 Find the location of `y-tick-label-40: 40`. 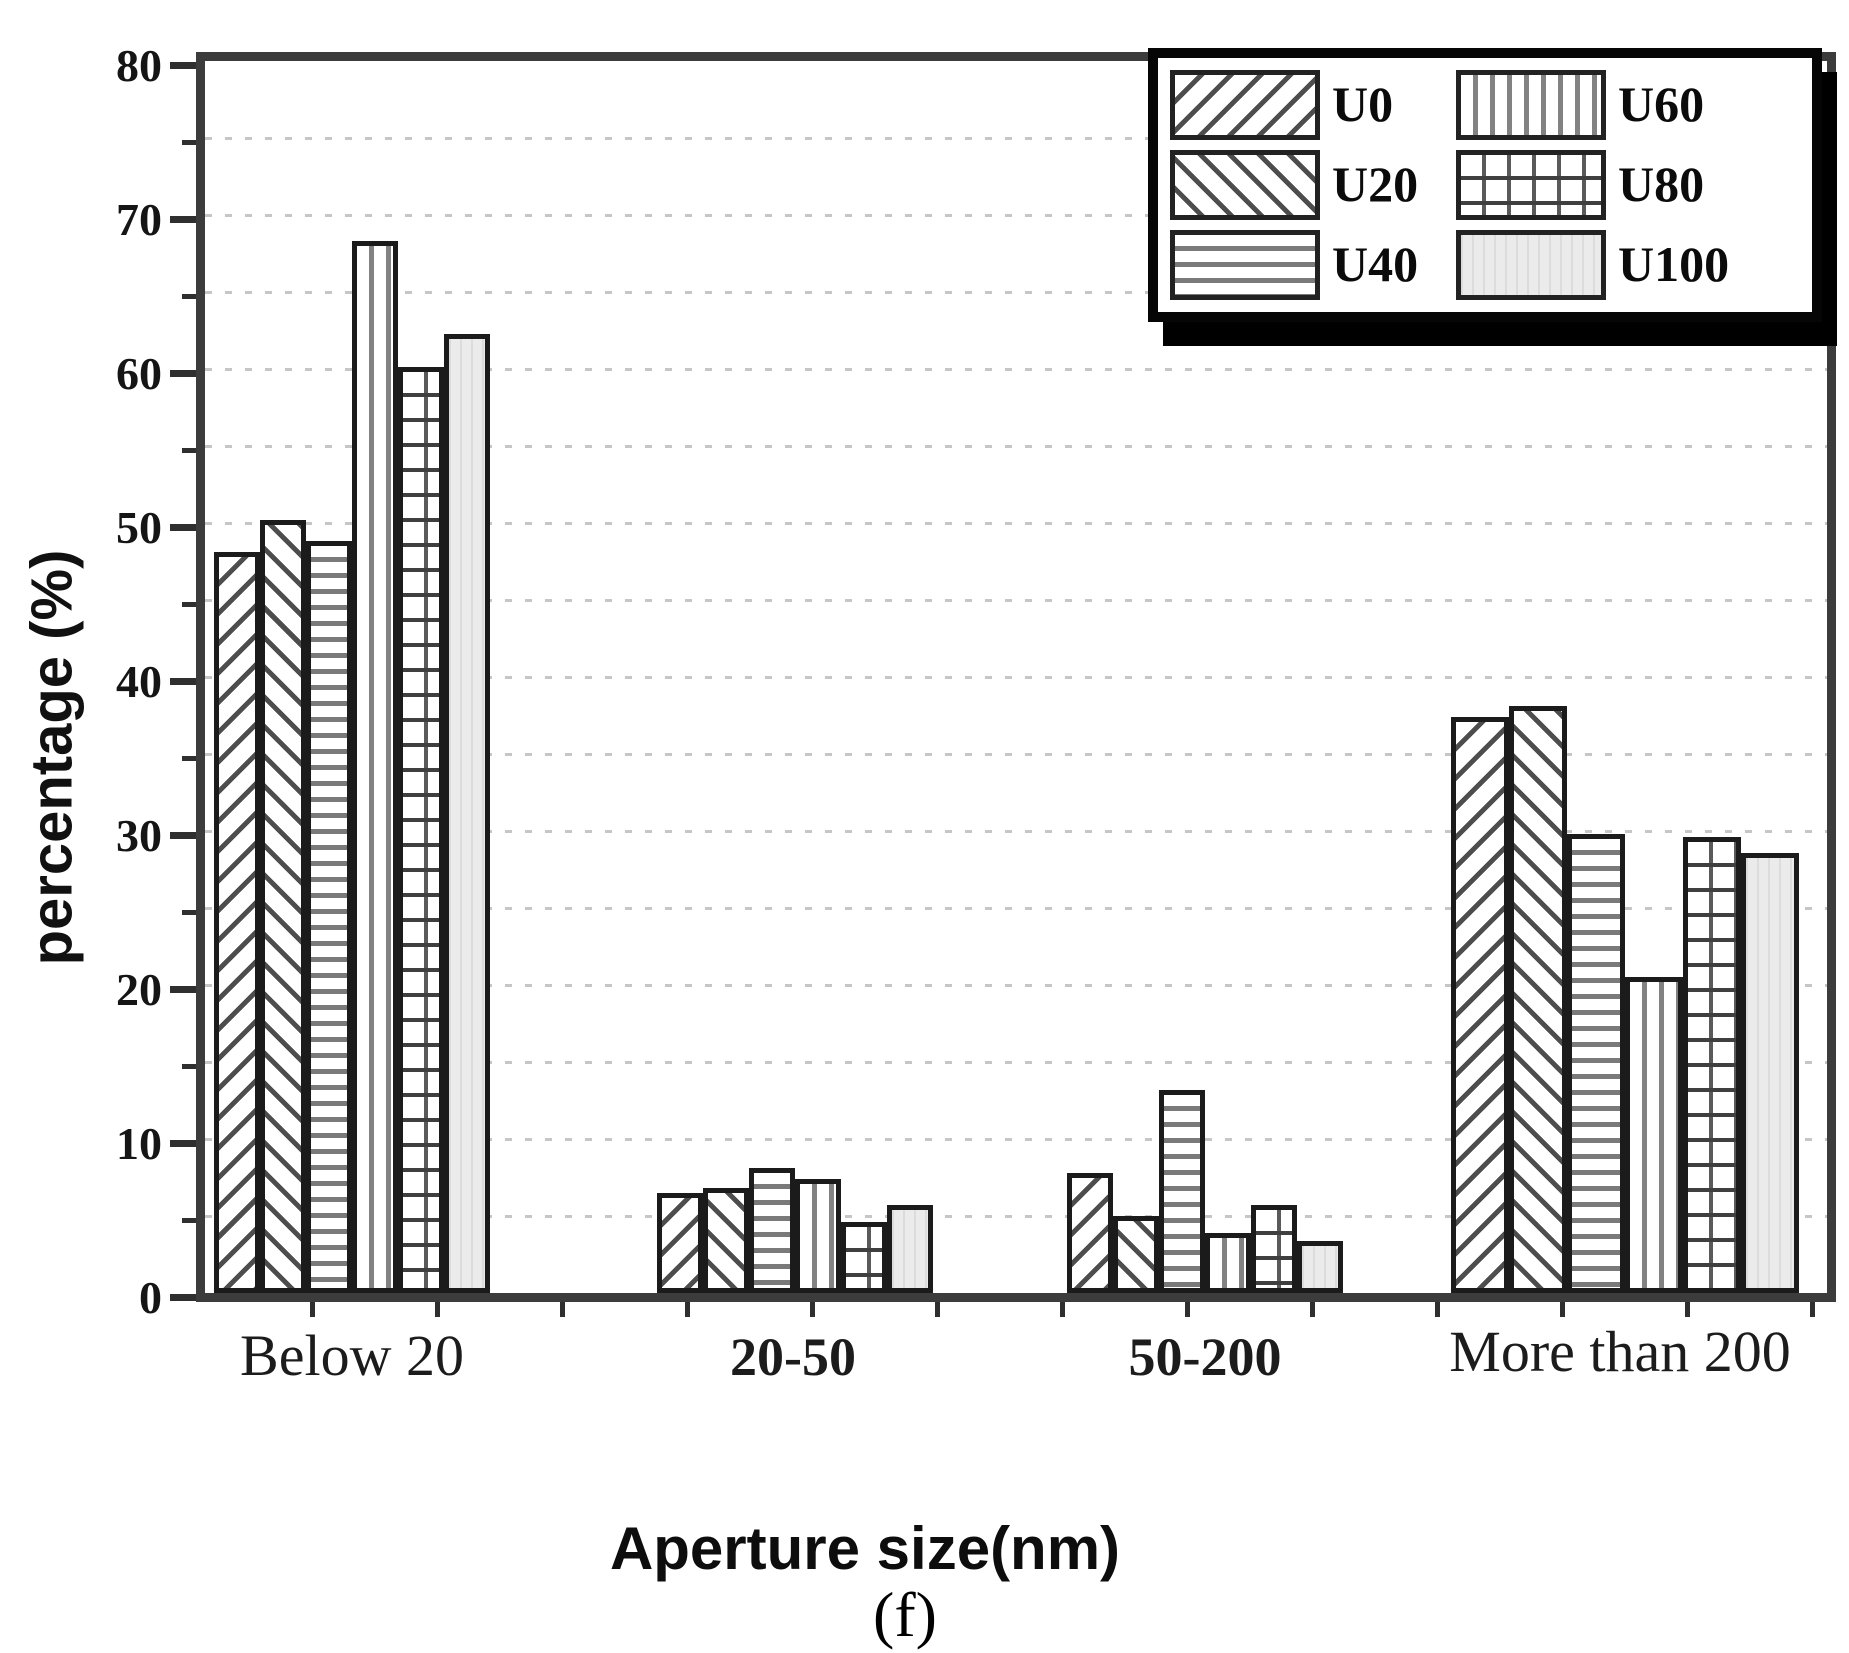

y-tick-label-40: 40 is located at coordinates (139, 681).